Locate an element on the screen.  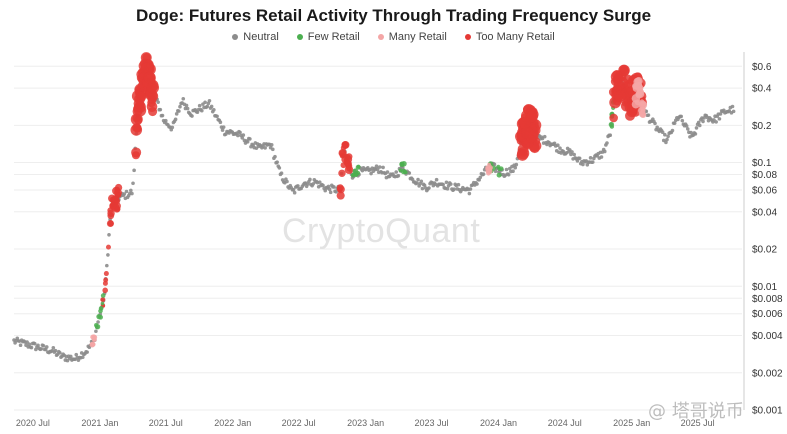
legend-label-many-retail: Many Retail is located at coordinates (417, 37).